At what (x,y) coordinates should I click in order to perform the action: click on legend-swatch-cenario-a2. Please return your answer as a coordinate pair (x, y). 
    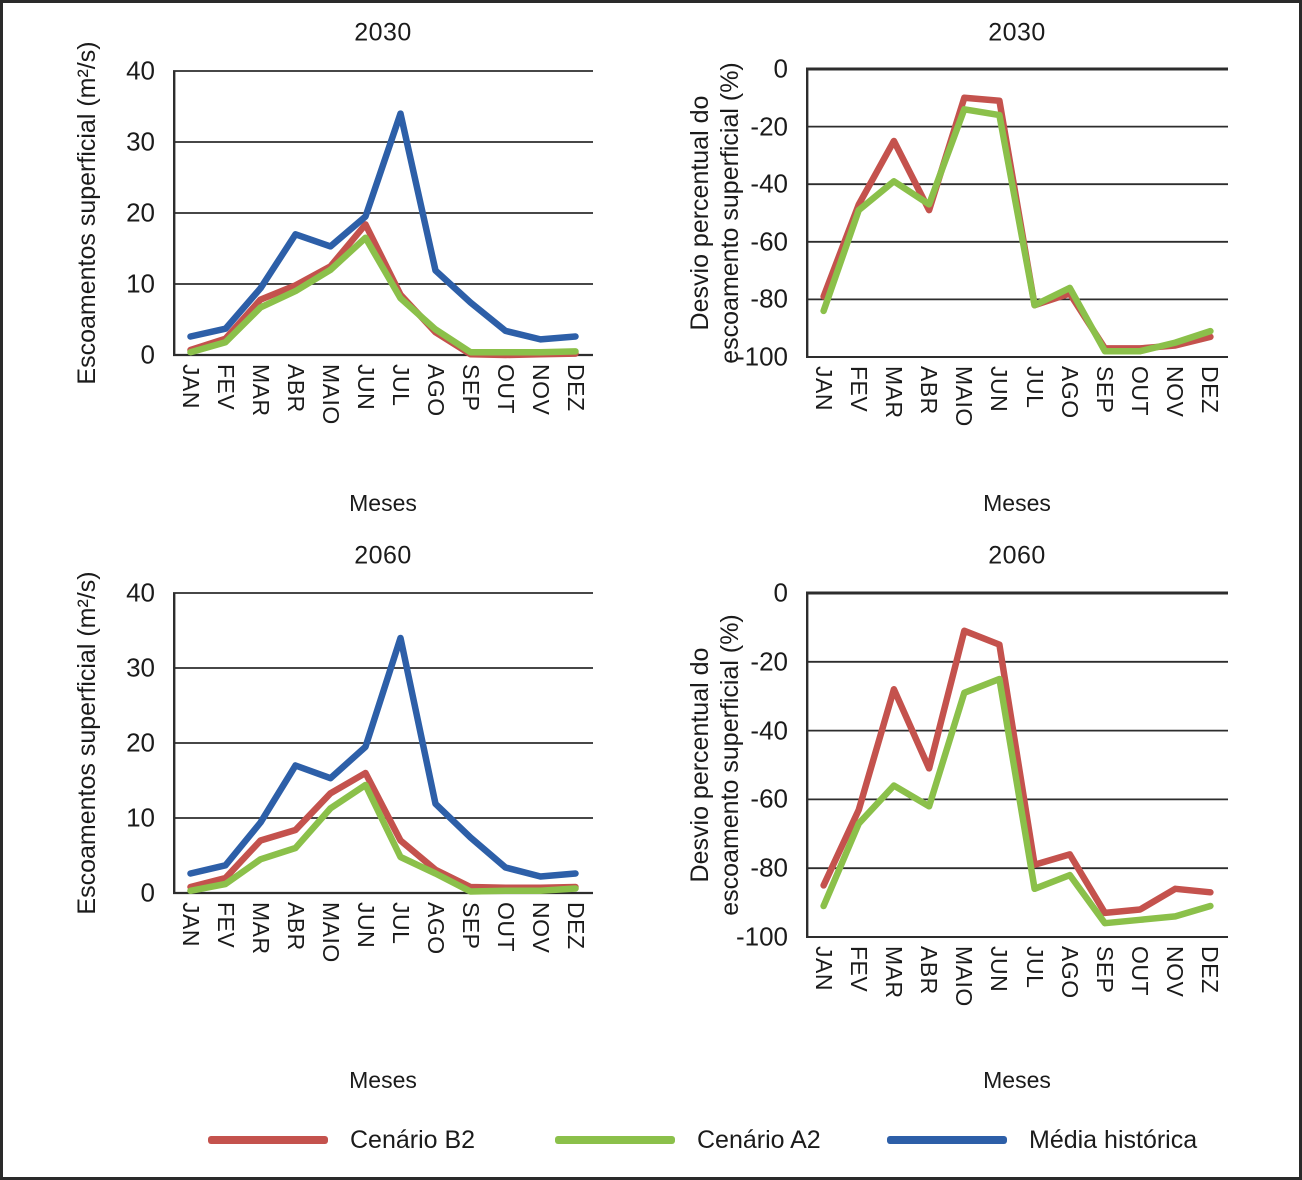
    Looking at the image, I should click on (615, 1140).